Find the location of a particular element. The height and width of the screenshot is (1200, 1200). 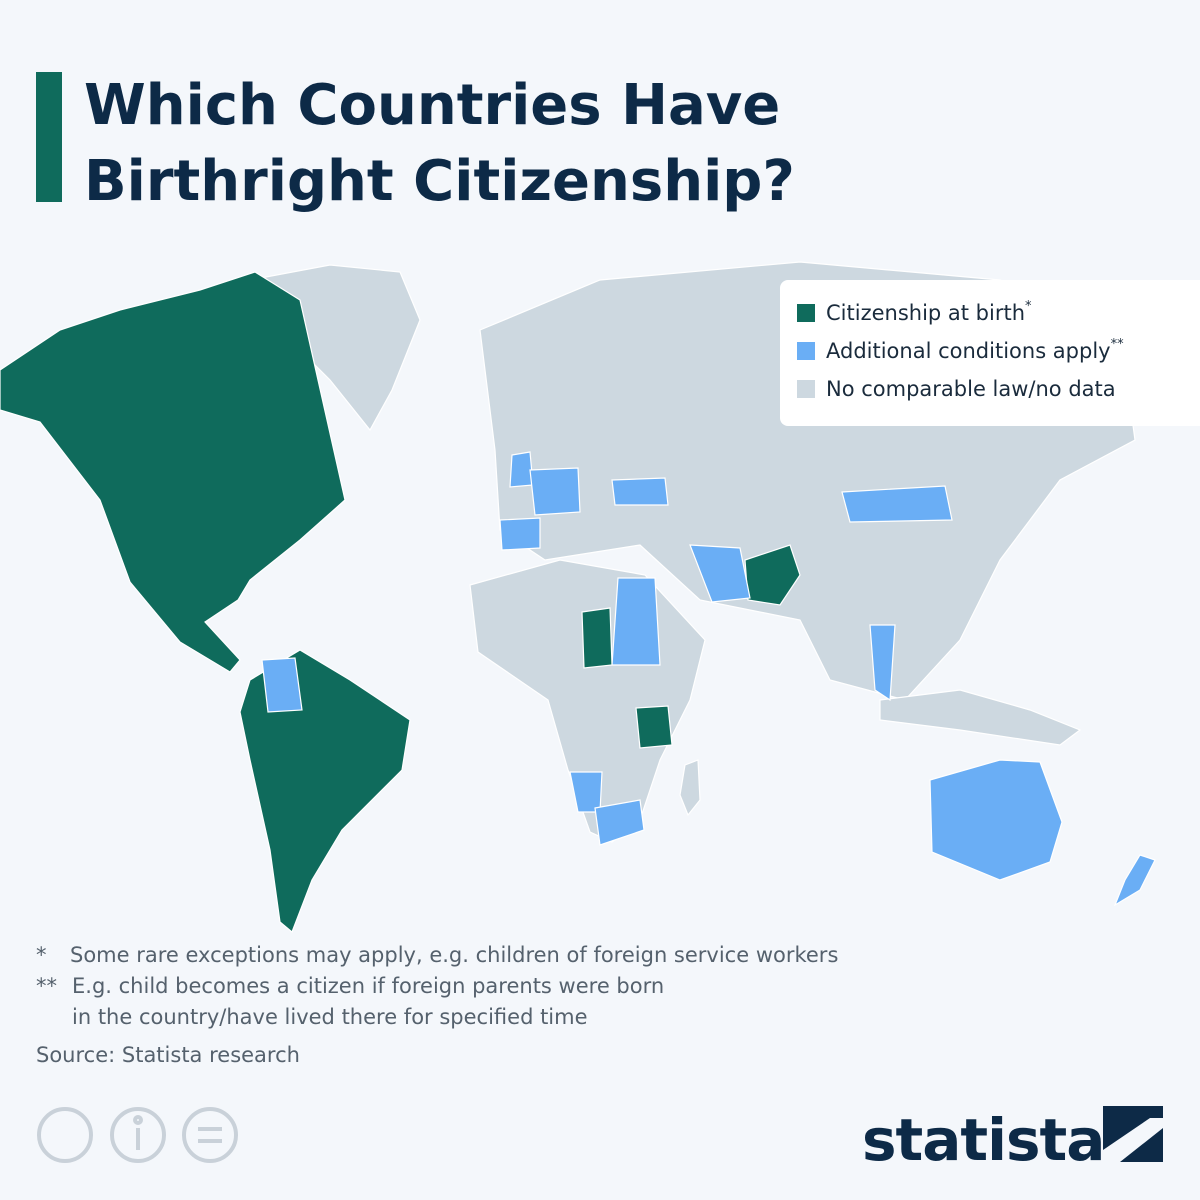

north-america is located at coordinates (173, 472).